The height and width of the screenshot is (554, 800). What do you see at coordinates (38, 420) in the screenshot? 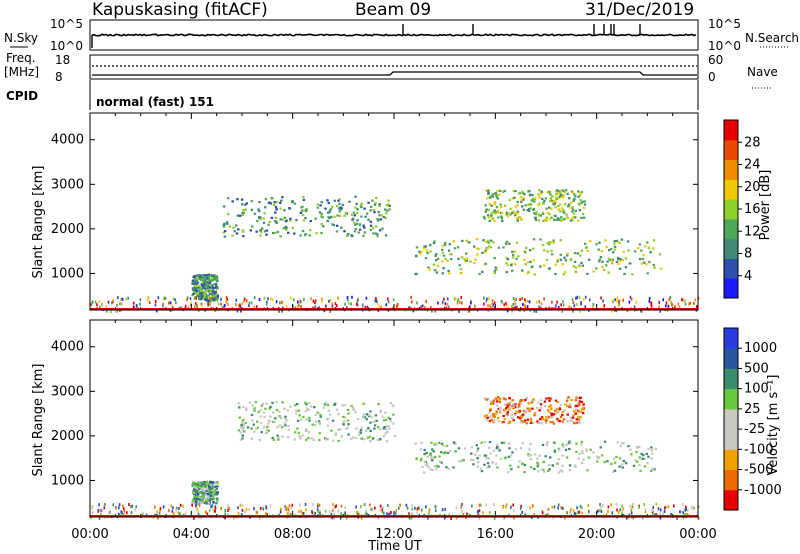
I see `velocity-ylabel: Slant Range [km]` at bounding box center [38, 420].